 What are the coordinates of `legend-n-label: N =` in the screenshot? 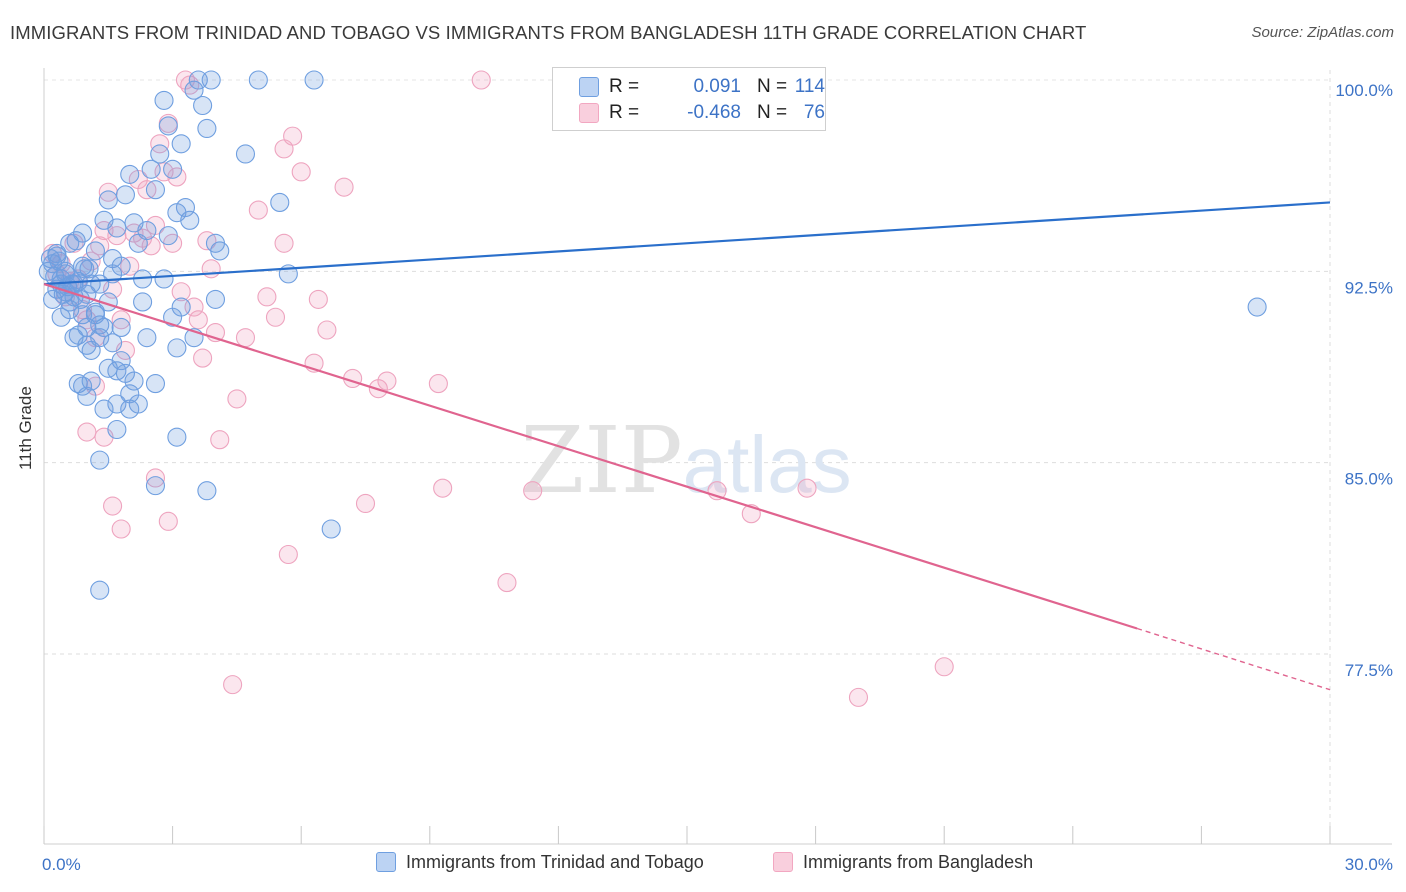 It's located at (772, 86).